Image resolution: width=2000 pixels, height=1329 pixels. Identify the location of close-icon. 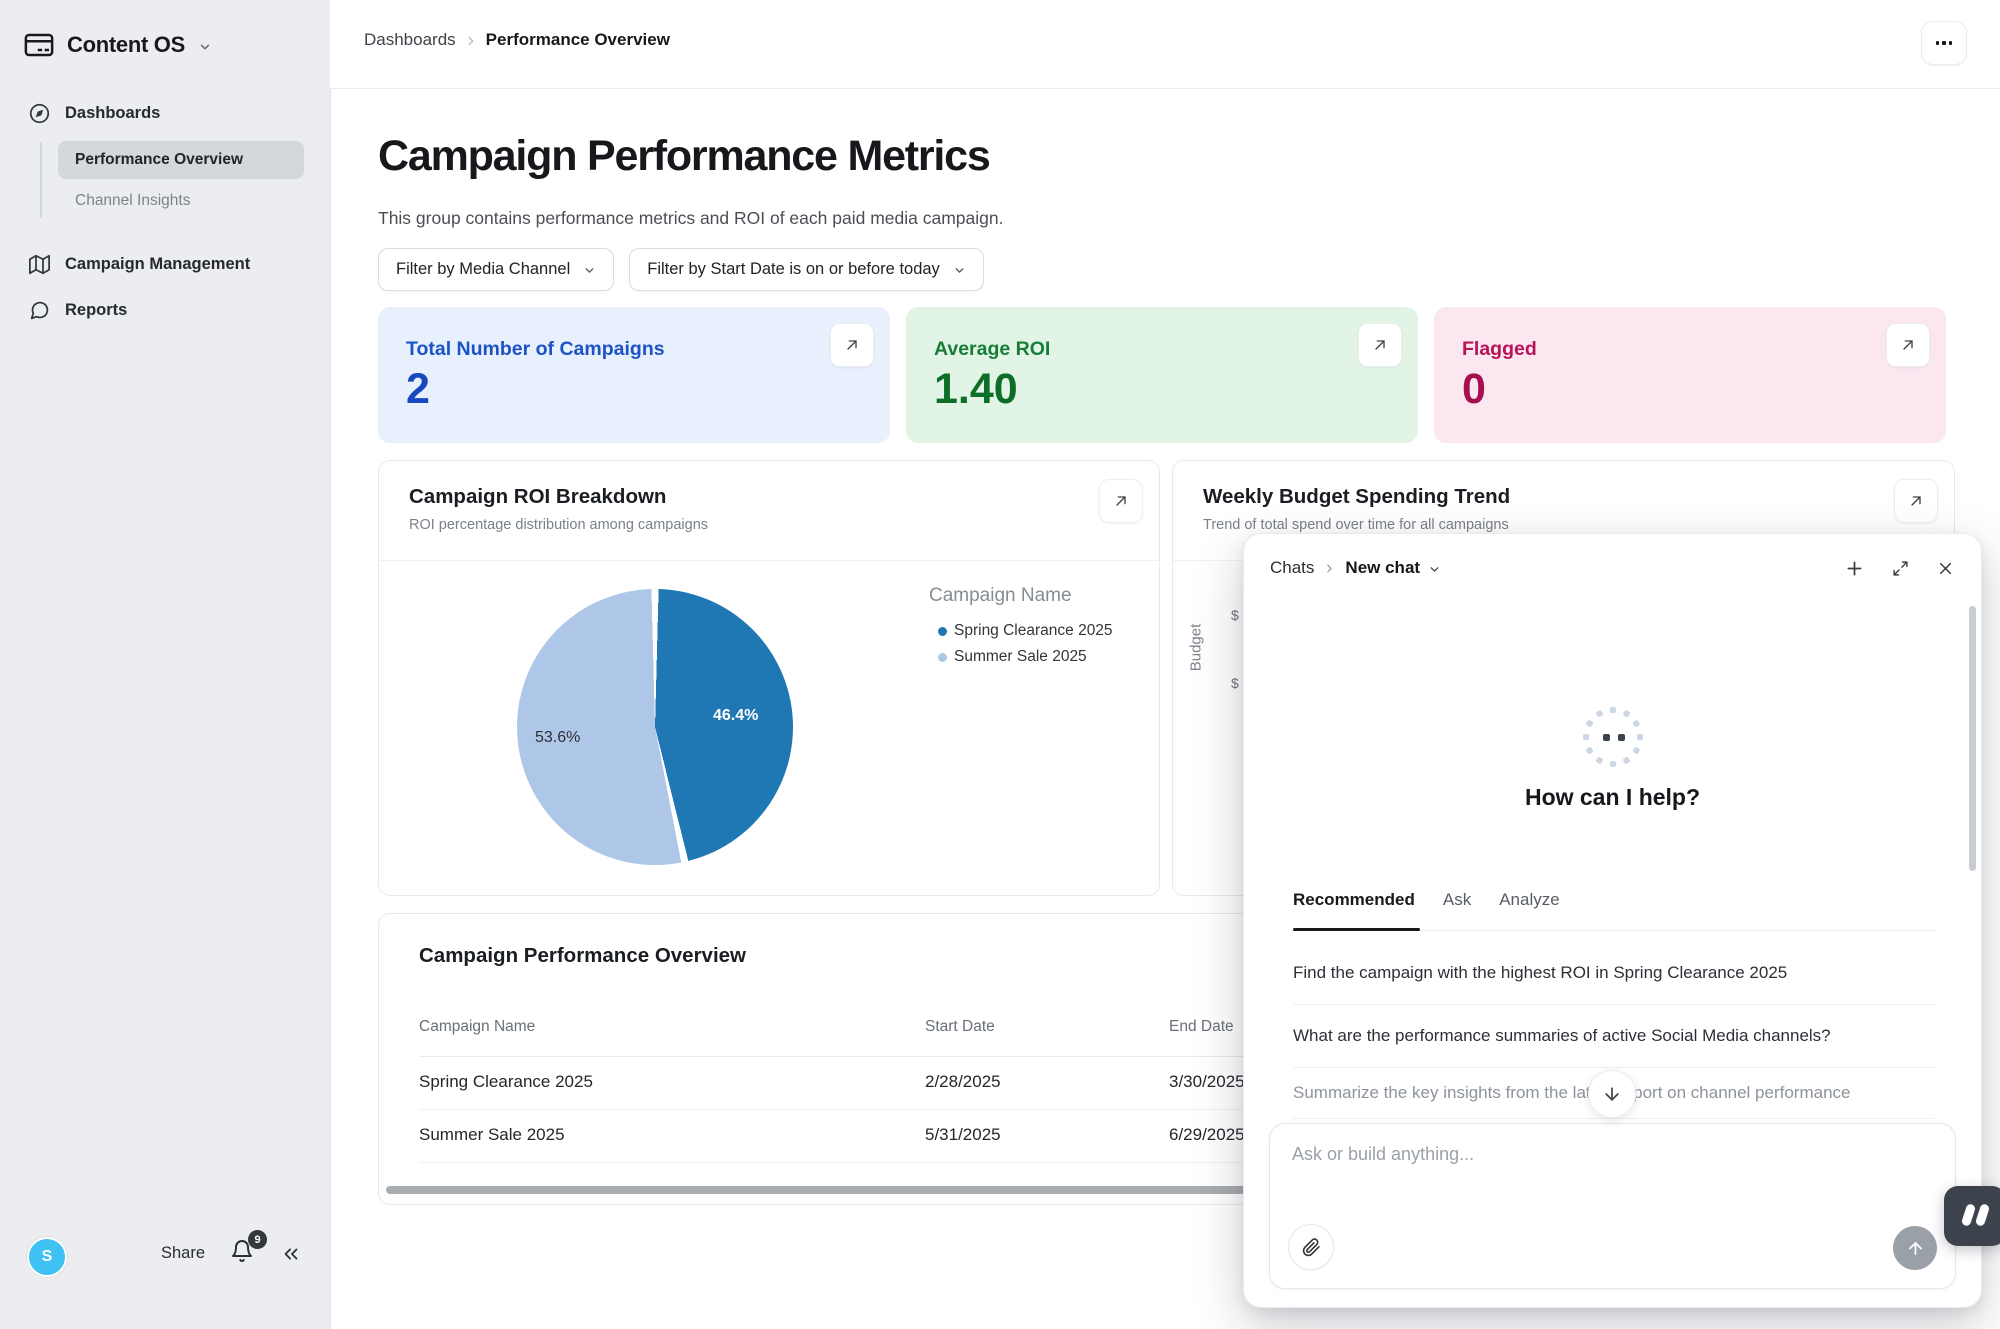
(1945, 568).